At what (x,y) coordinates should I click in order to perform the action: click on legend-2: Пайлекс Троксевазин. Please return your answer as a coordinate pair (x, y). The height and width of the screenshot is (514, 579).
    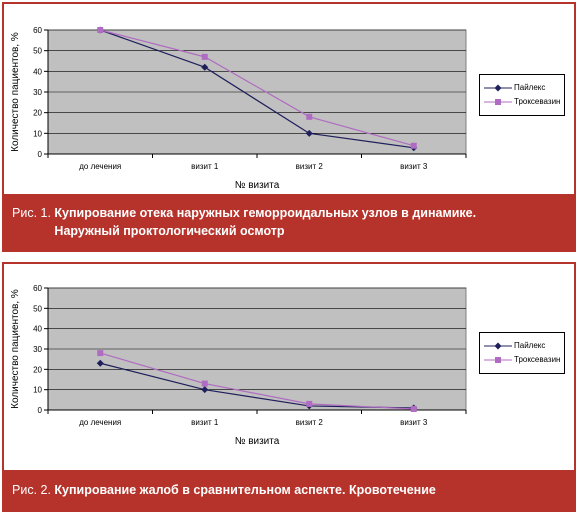
    Looking at the image, I should click on (522, 353).